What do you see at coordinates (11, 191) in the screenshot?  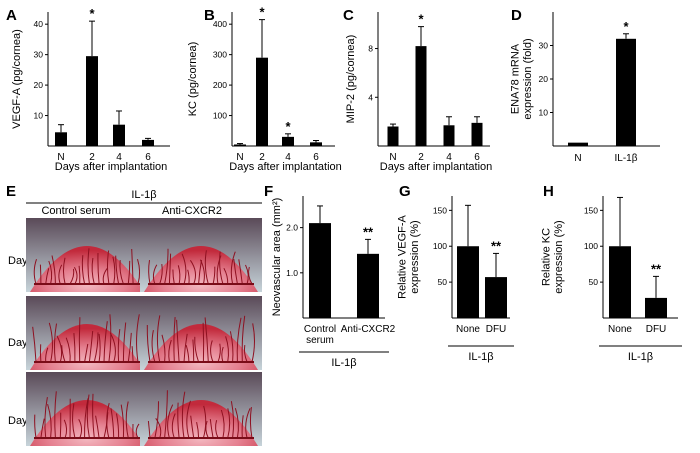 I see `panel-label-e: E` at bounding box center [11, 191].